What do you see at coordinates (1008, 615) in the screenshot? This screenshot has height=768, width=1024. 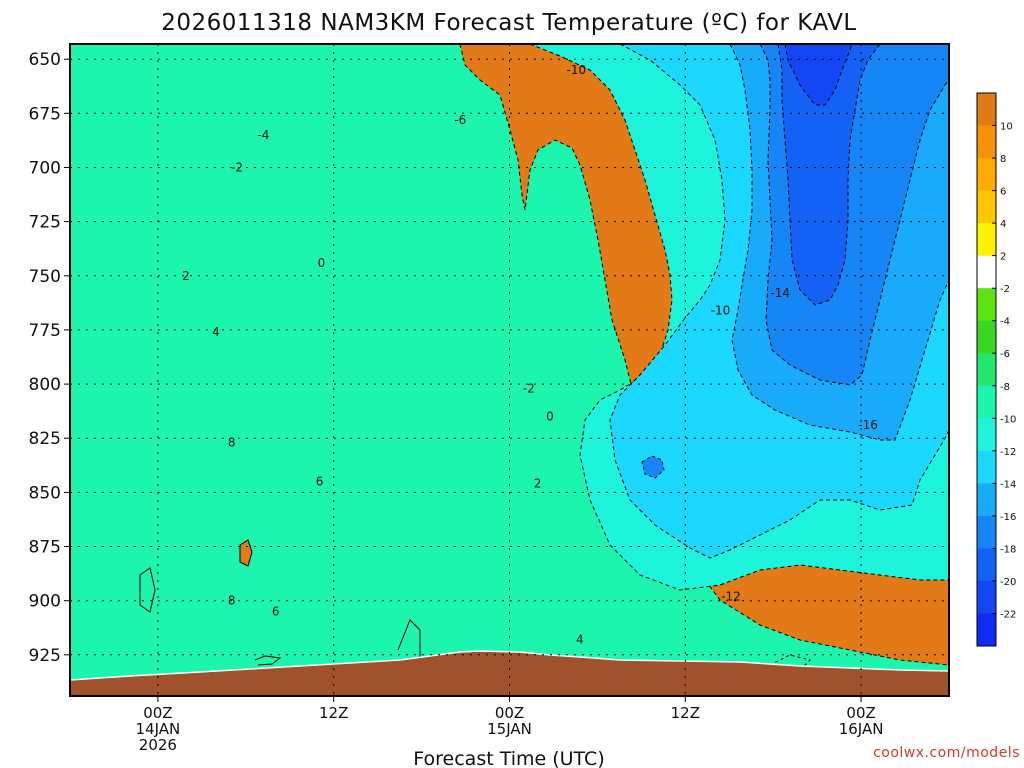 I see `colorbar-label: -22` at bounding box center [1008, 615].